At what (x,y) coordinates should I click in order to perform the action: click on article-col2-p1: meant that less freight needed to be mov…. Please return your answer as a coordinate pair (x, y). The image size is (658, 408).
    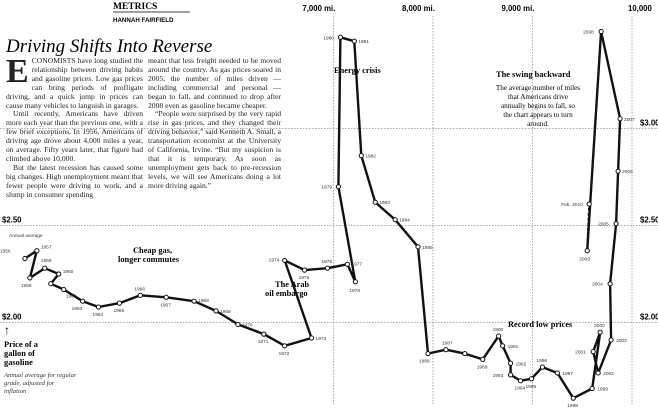
    Looking at the image, I should click on (214, 83).